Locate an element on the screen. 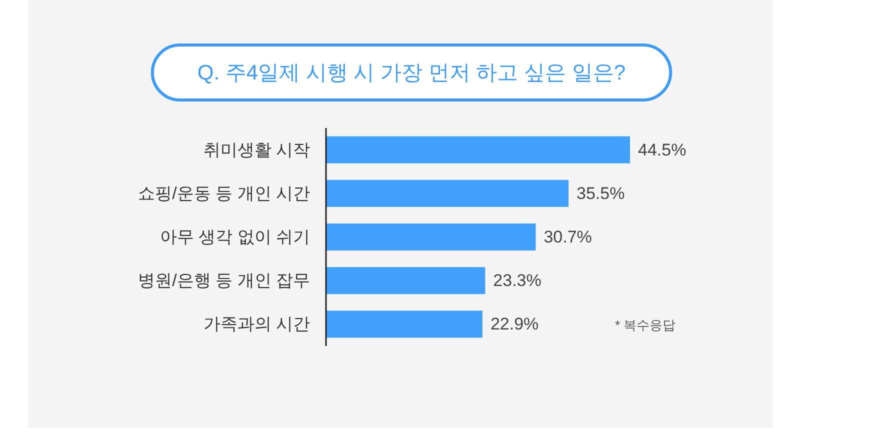 This screenshot has width=889, height=433. data-label: 22.9% is located at coordinates (514, 324).